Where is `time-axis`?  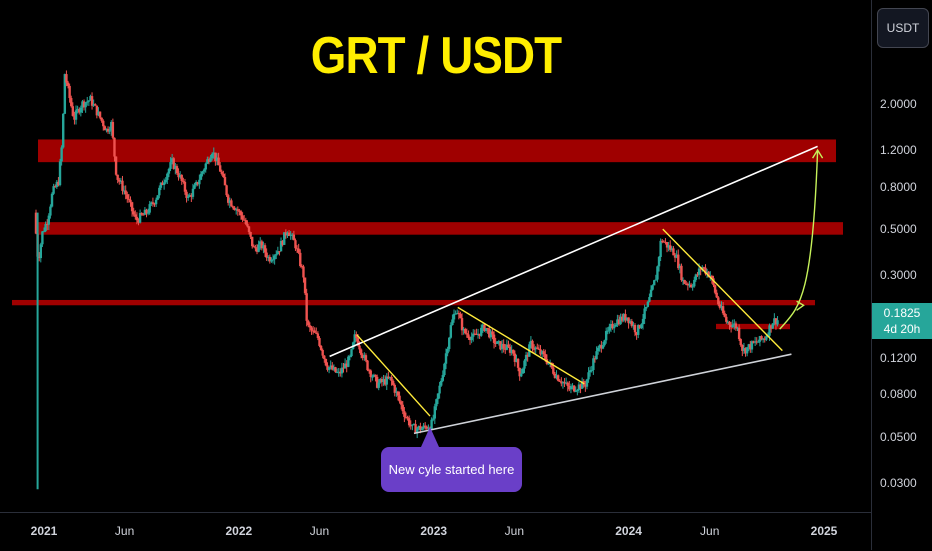 time-axis is located at coordinates (435, 531).